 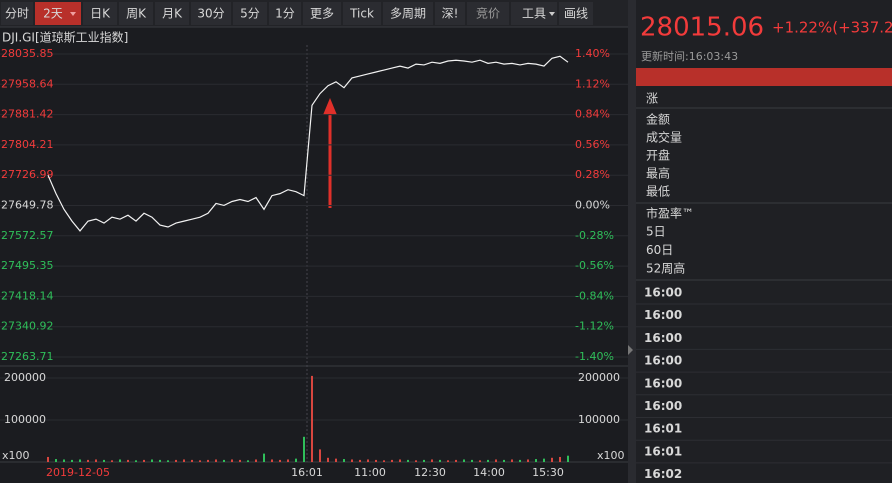 What do you see at coordinates (330, 106) in the screenshot?
I see `annotation-arrow-head` at bounding box center [330, 106].